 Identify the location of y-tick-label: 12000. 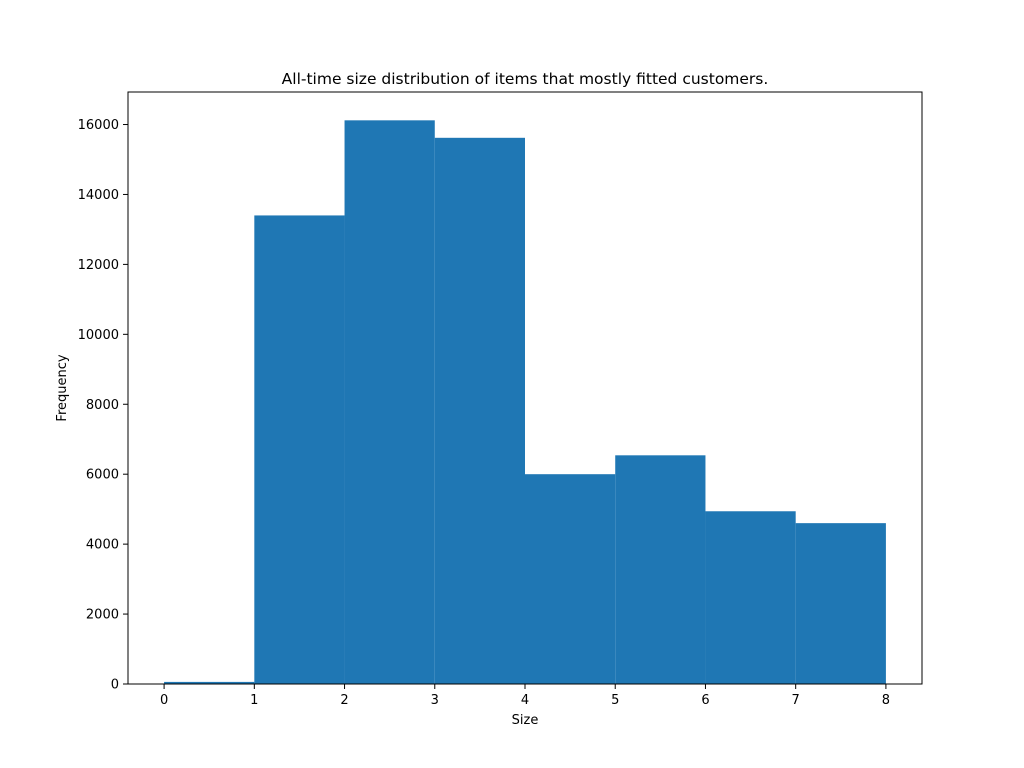
(98, 265).